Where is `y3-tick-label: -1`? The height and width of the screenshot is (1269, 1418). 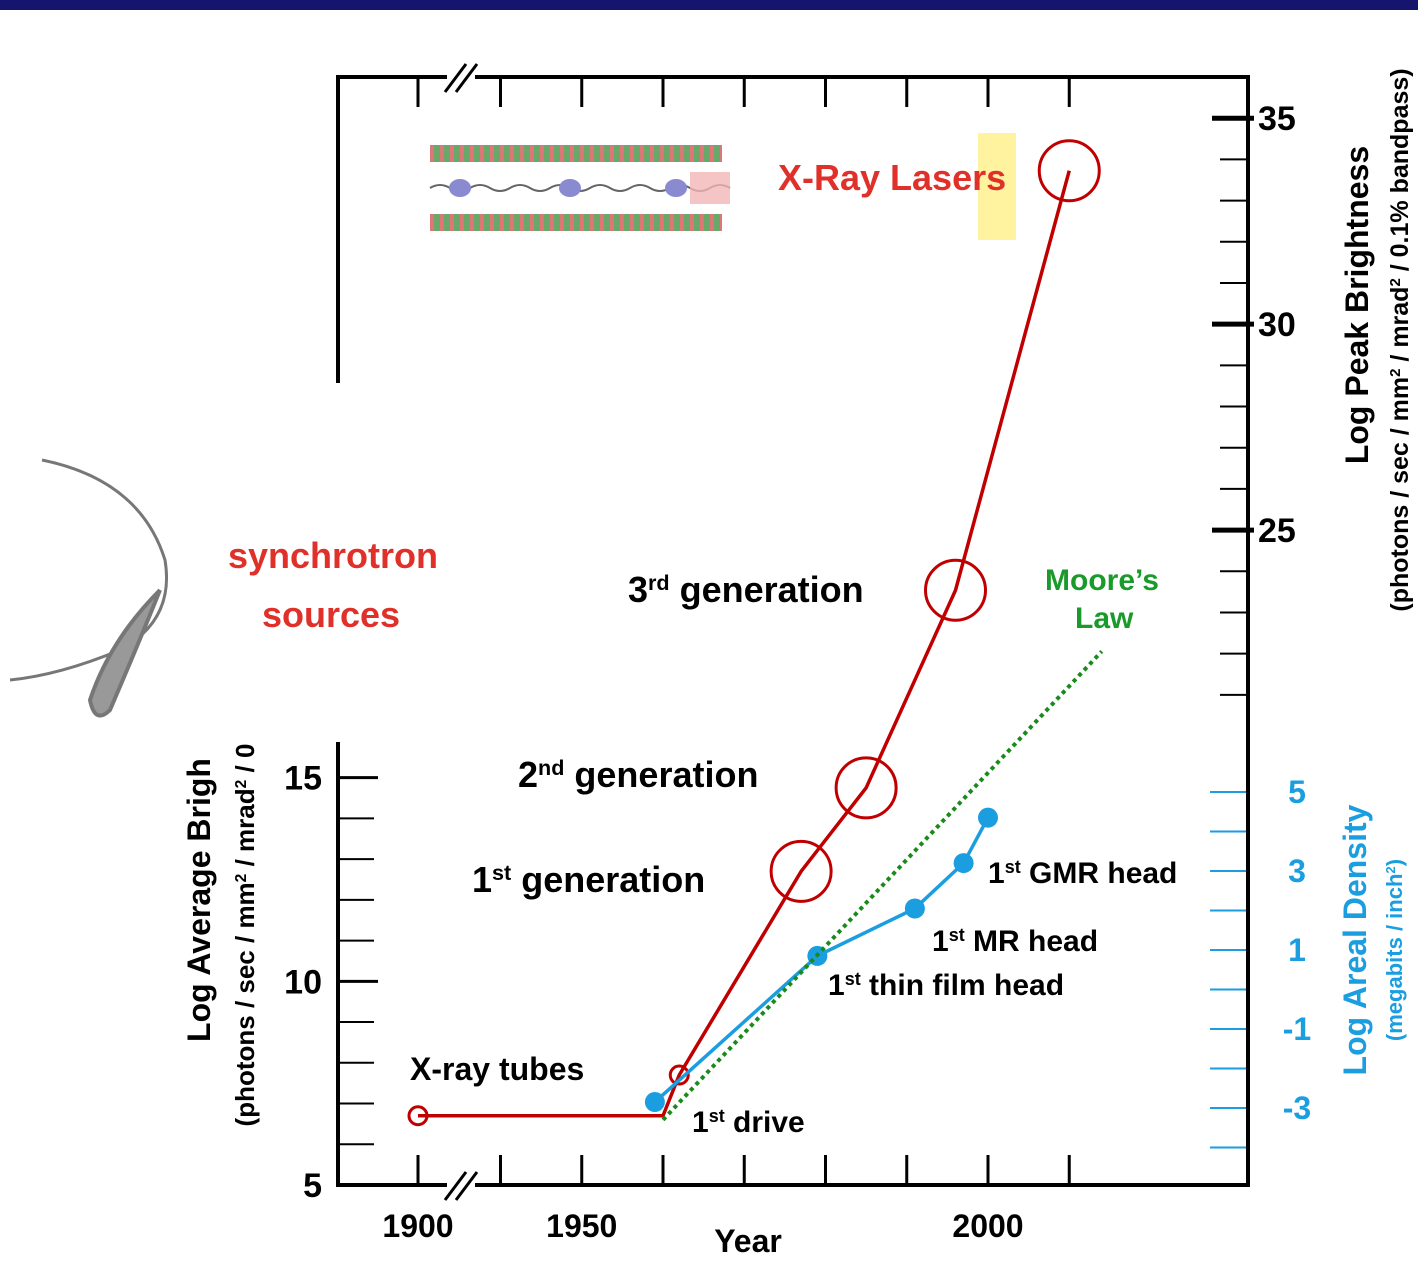
y3-tick-label: -1 is located at coordinates (1297, 1029).